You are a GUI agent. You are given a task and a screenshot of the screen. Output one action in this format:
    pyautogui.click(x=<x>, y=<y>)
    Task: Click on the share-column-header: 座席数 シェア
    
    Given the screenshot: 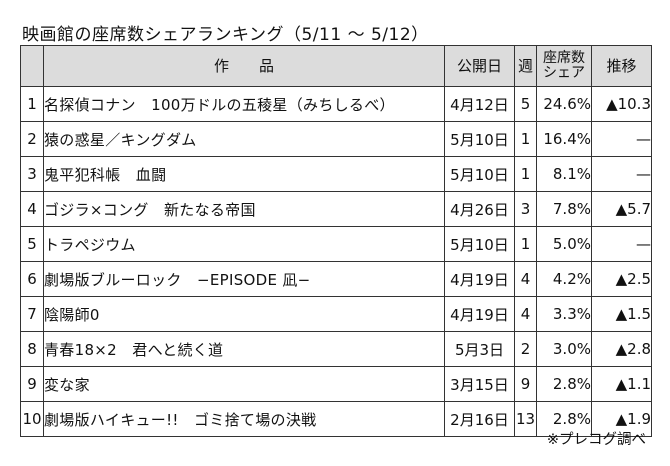 What is the action you would take?
    pyautogui.click(x=564, y=66)
    